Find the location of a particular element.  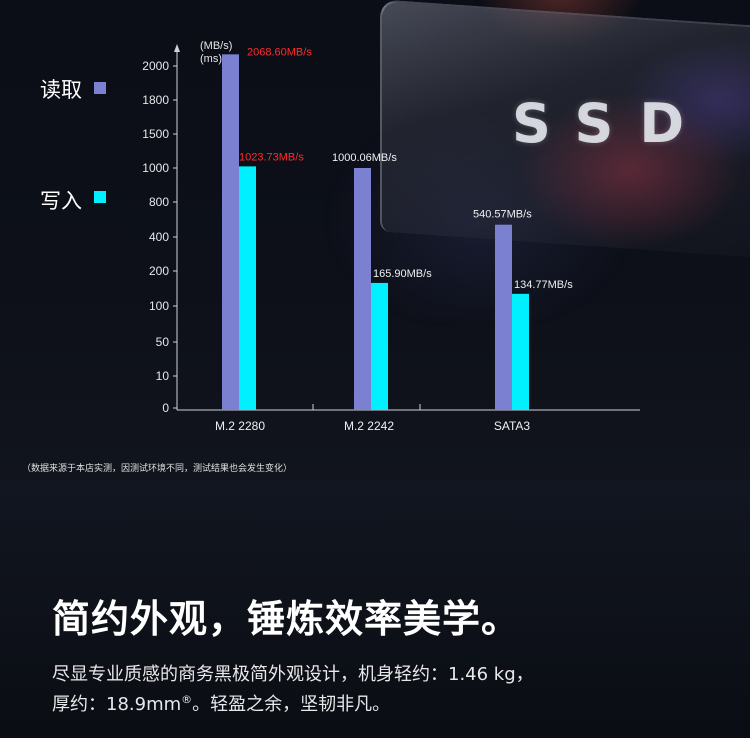

legend-write-label: 写入 is located at coordinates (61, 201).